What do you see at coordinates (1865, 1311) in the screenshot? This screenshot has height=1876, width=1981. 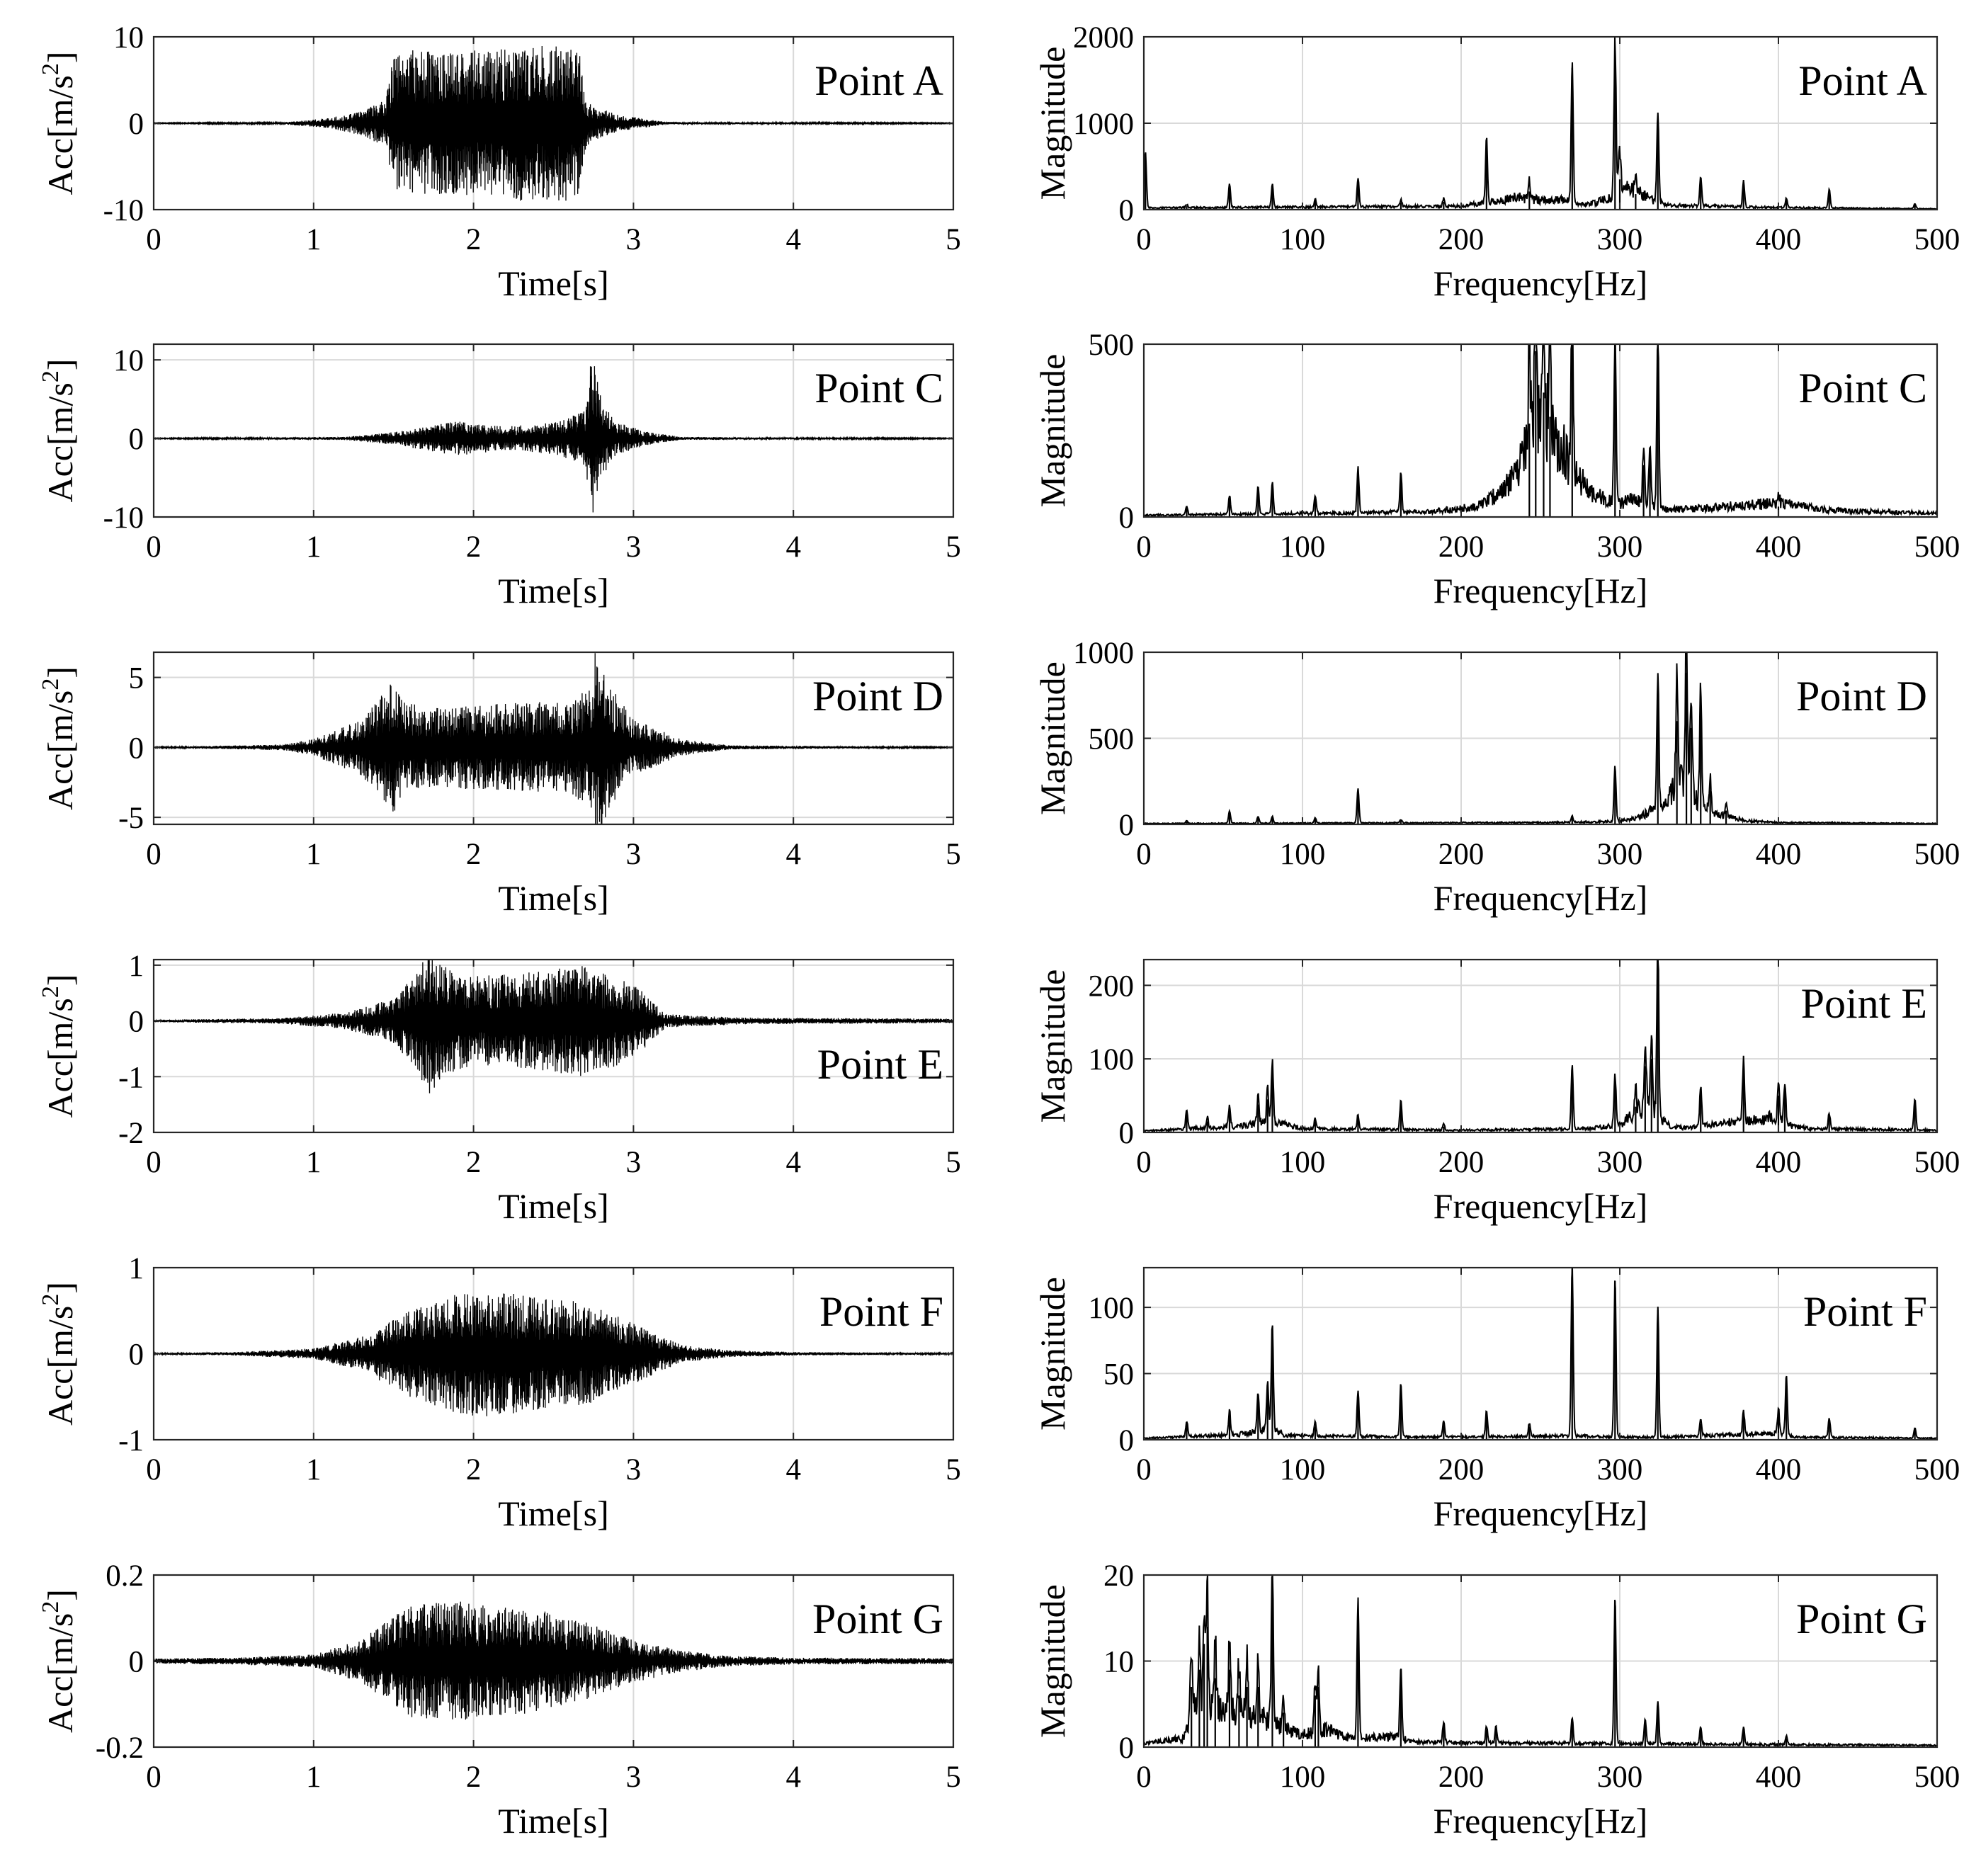 I see `point-label: Point F` at bounding box center [1865, 1311].